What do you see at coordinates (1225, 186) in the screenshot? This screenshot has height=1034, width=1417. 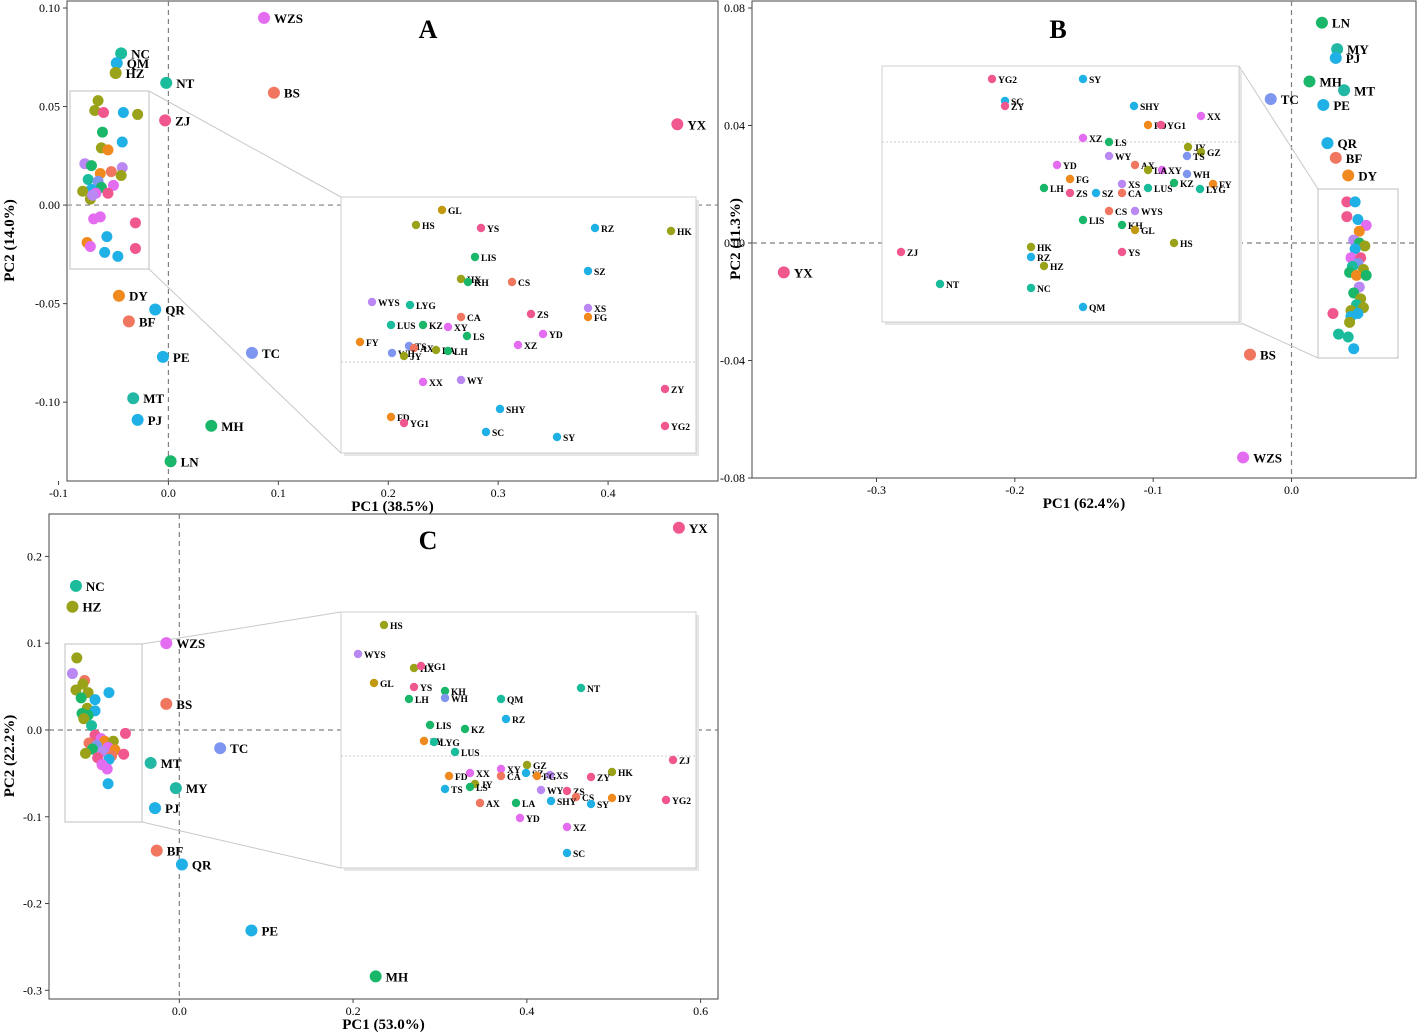 I see `inset-point-label: FY` at bounding box center [1225, 186].